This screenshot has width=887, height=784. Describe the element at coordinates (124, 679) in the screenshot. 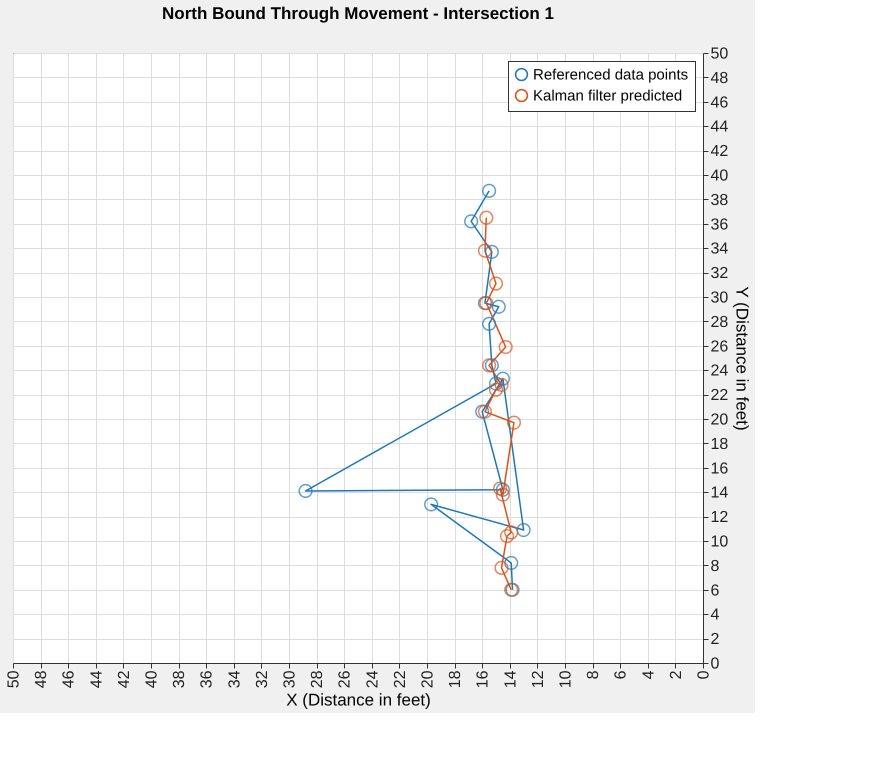

I see `x-tick-label: 42` at that location.